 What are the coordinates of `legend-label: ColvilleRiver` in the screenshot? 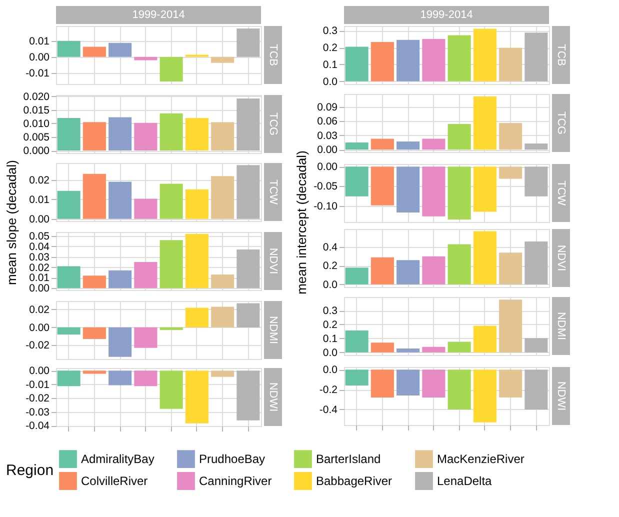 It's located at (114, 481).